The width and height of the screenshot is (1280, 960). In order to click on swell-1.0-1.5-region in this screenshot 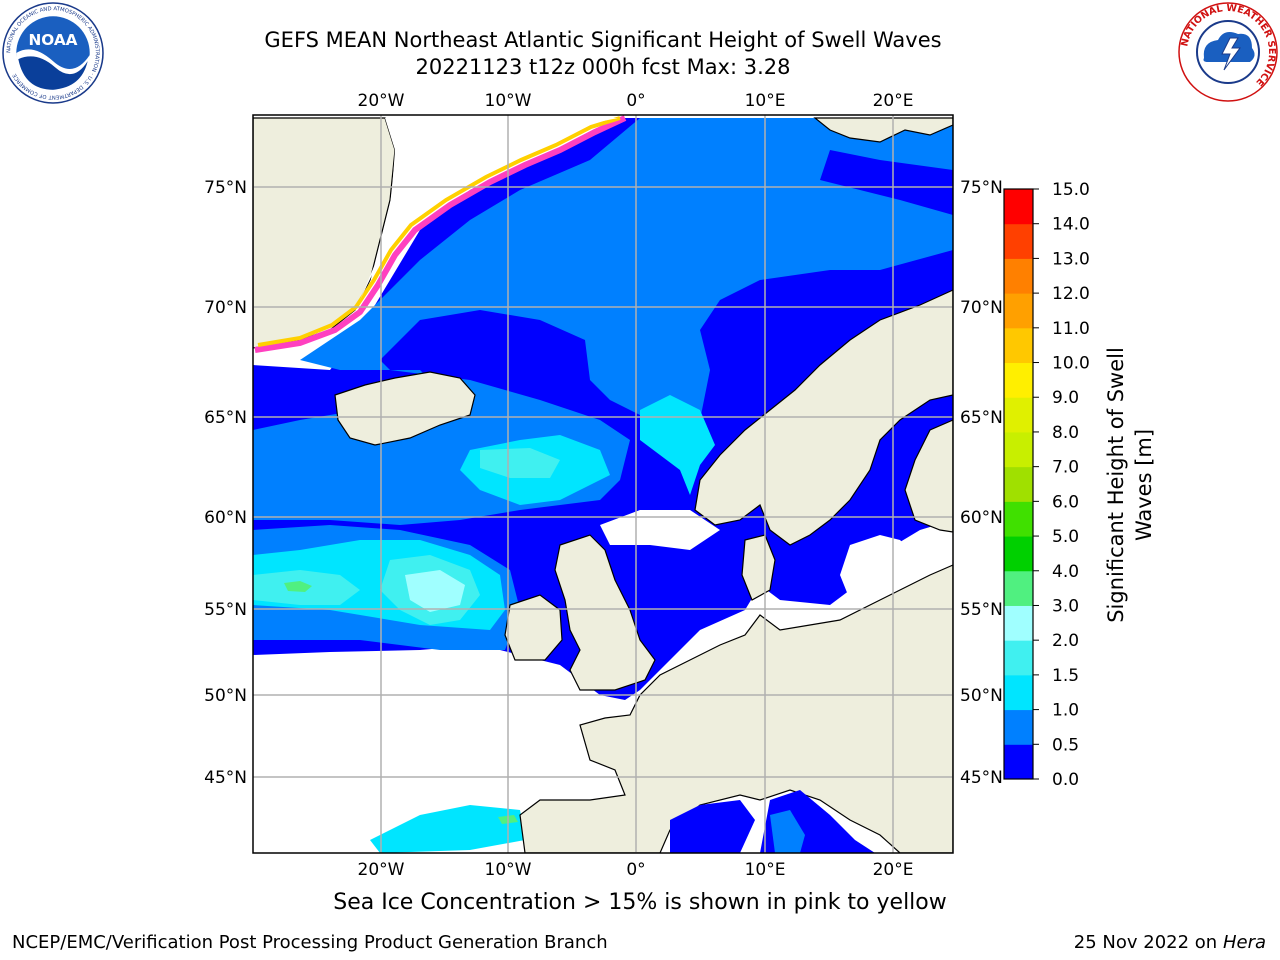, I will do `click(677, 445)`.